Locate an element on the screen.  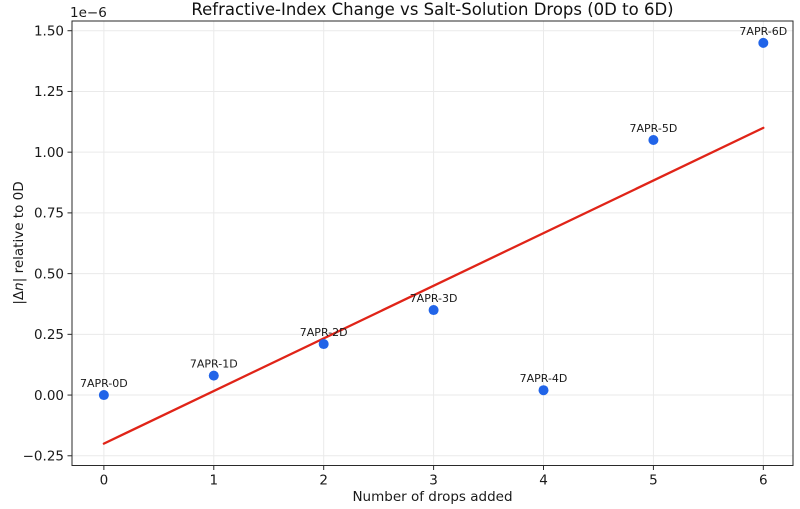
y-tick-label: 1.50 is located at coordinates (49, 32).